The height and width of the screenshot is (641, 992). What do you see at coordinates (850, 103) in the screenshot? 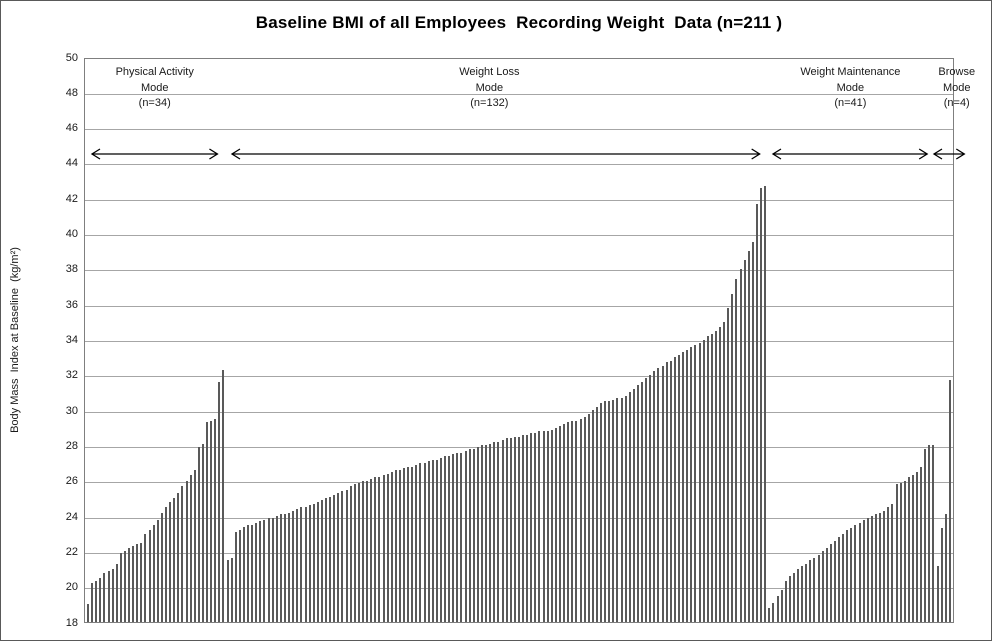
I see `group-label-line: (n=41)` at bounding box center [850, 103].